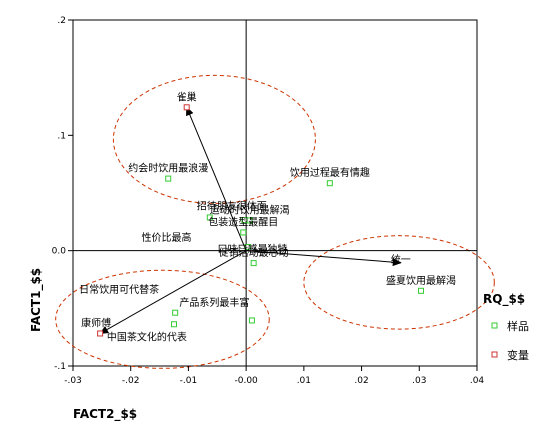 Image resolution: width=554 pixels, height=440 pixels. Describe the element at coordinates (254, 252) in the screenshot. I see `point-label: 促销活动最心动` at that location.